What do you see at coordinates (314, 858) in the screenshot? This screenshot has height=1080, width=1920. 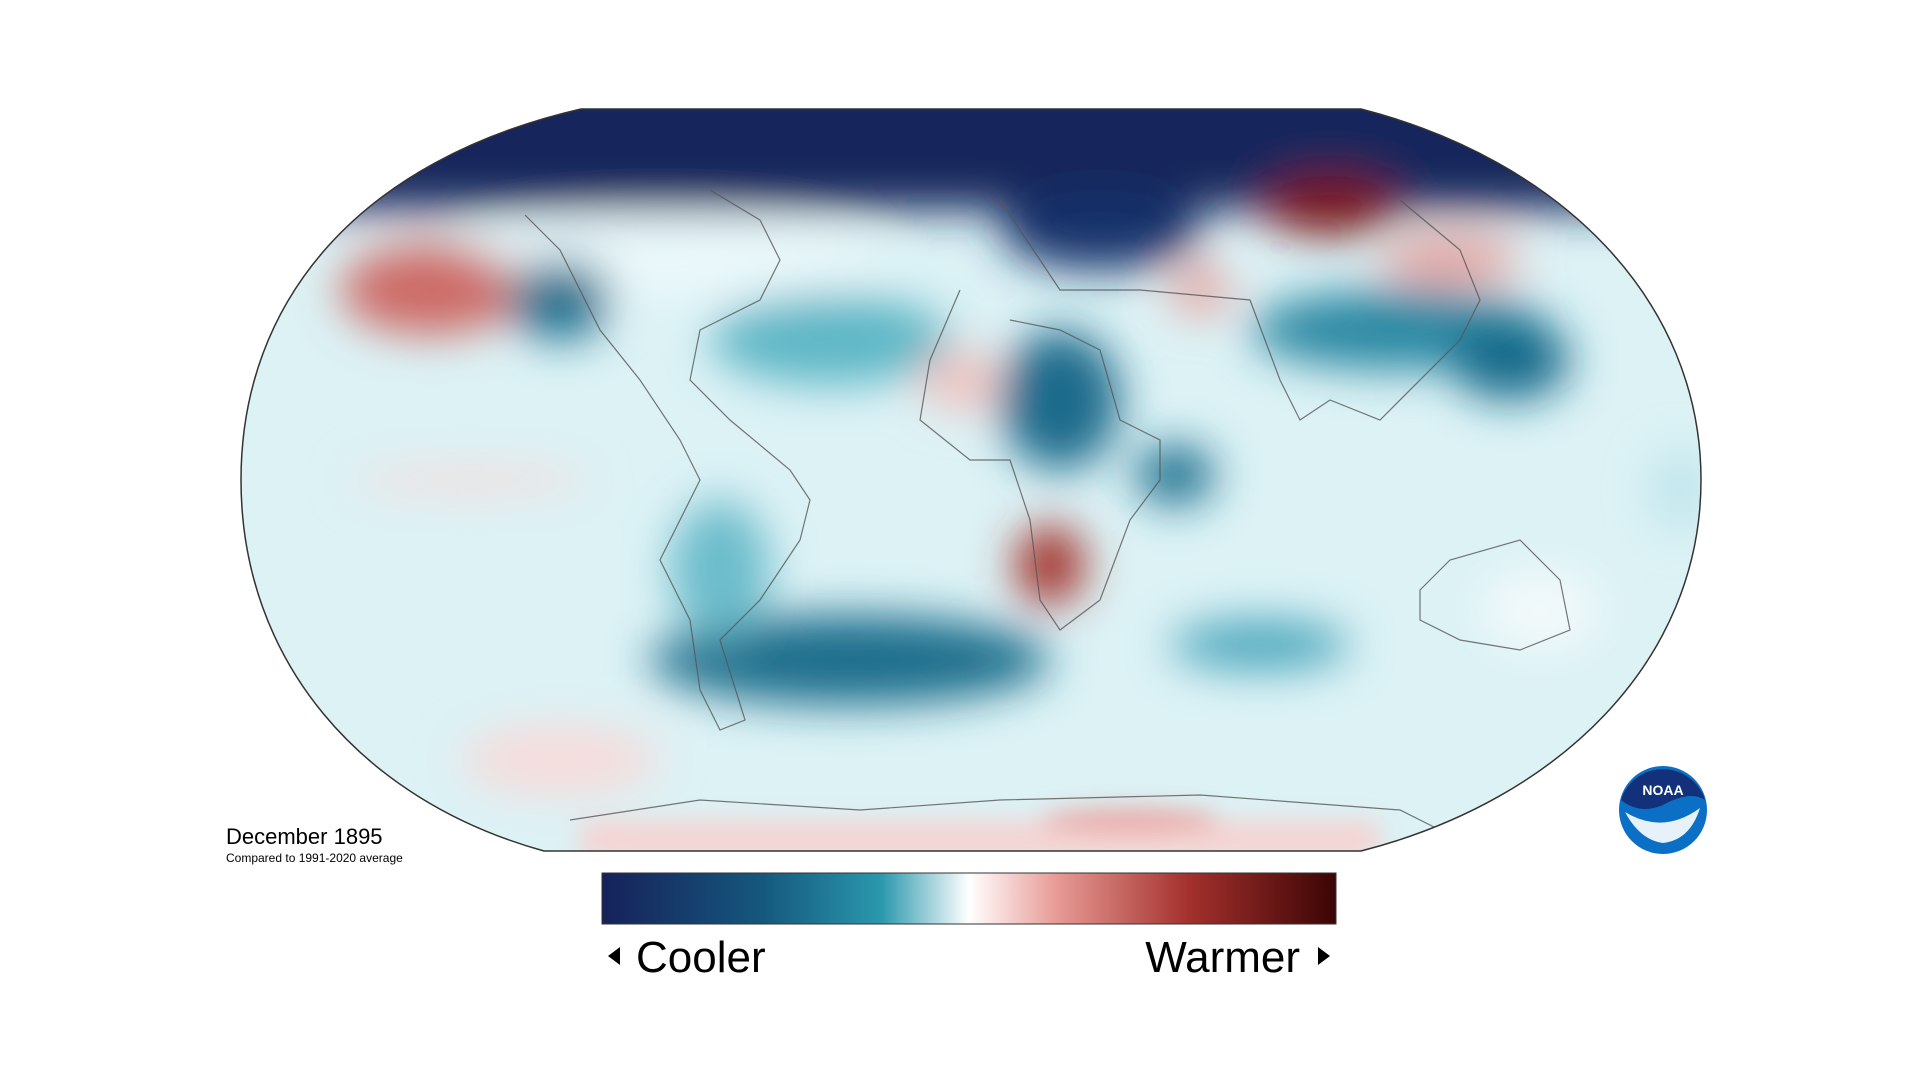 I see `map-subtitle: Compared to 1991-2020 average` at bounding box center [314, 858].